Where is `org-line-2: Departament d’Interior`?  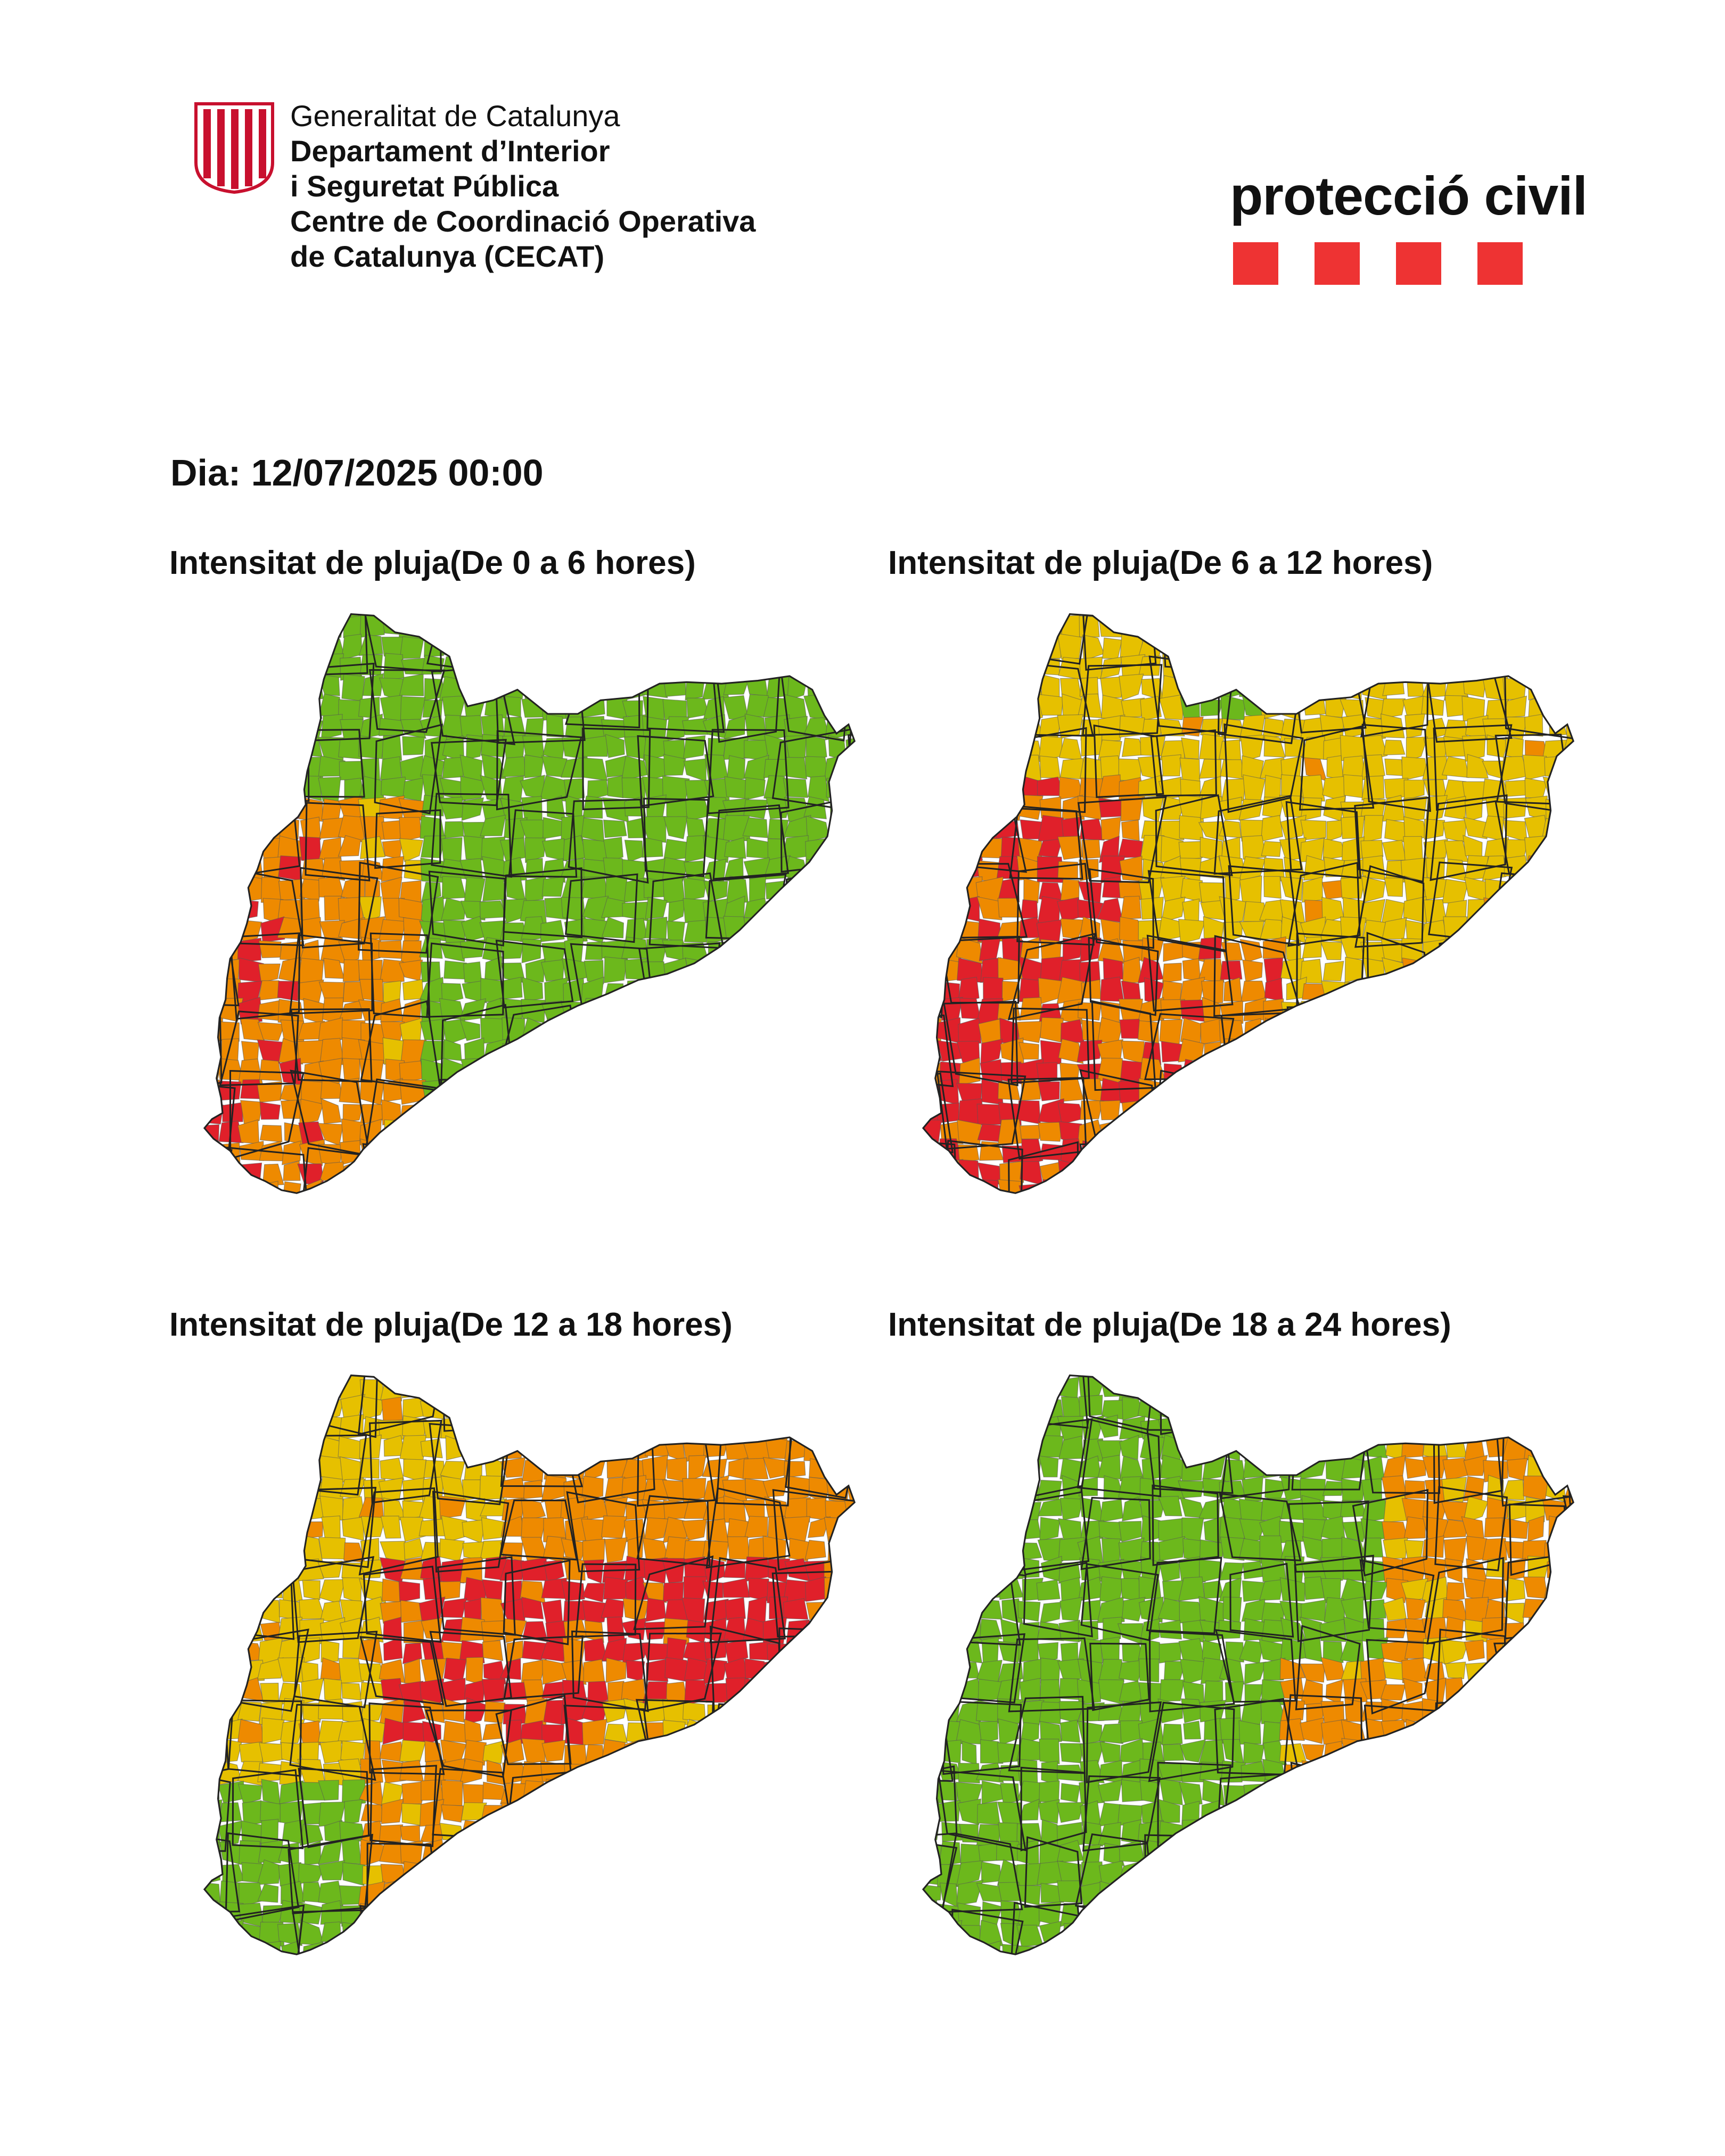 org-line-2: Departament d’Interior is located at coordinates (450, 151).